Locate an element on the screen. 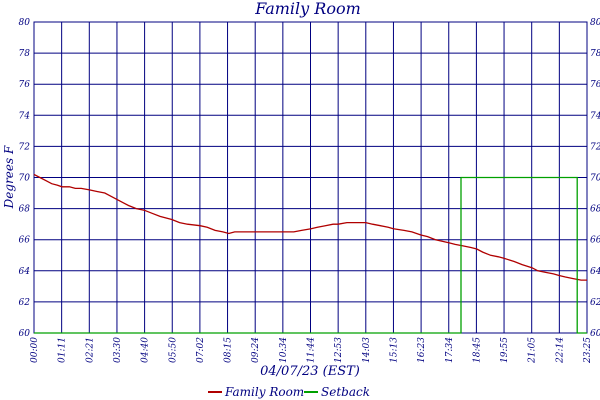 The width and height of the screenshot is (600, 400). y-tick-label-left: 70 is located at coordinates (25, 179).